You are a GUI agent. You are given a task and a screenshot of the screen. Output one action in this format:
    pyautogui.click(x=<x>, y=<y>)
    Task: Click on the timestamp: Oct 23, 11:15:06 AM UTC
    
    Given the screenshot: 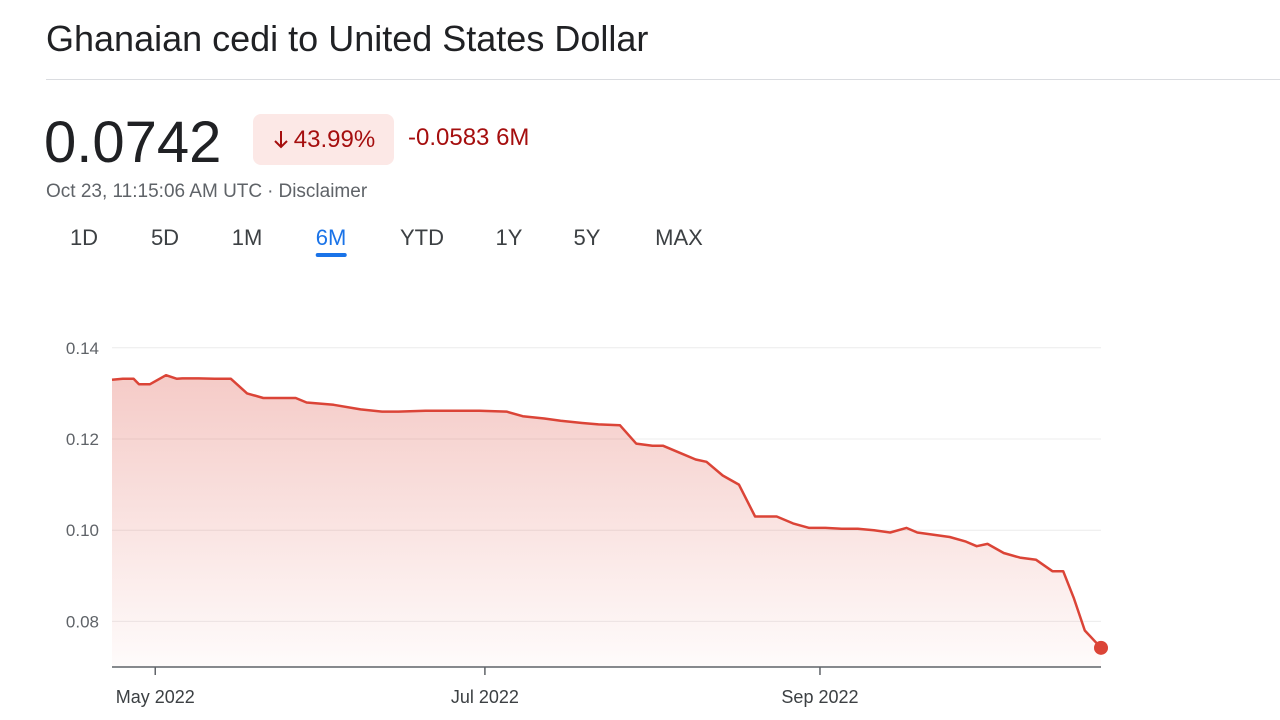 What is the action you would take?
    pyautogui.click(x=154, y=191)
    